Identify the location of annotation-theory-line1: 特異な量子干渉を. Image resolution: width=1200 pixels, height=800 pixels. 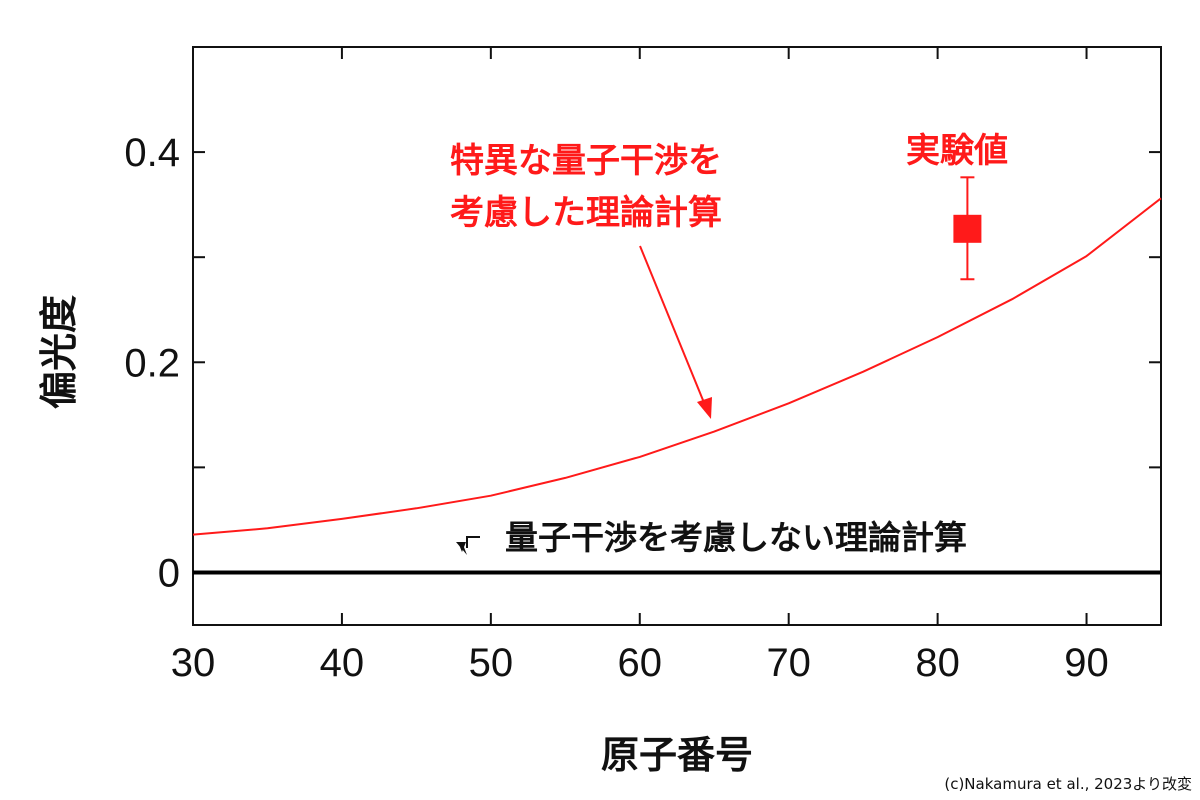
(586, 161).